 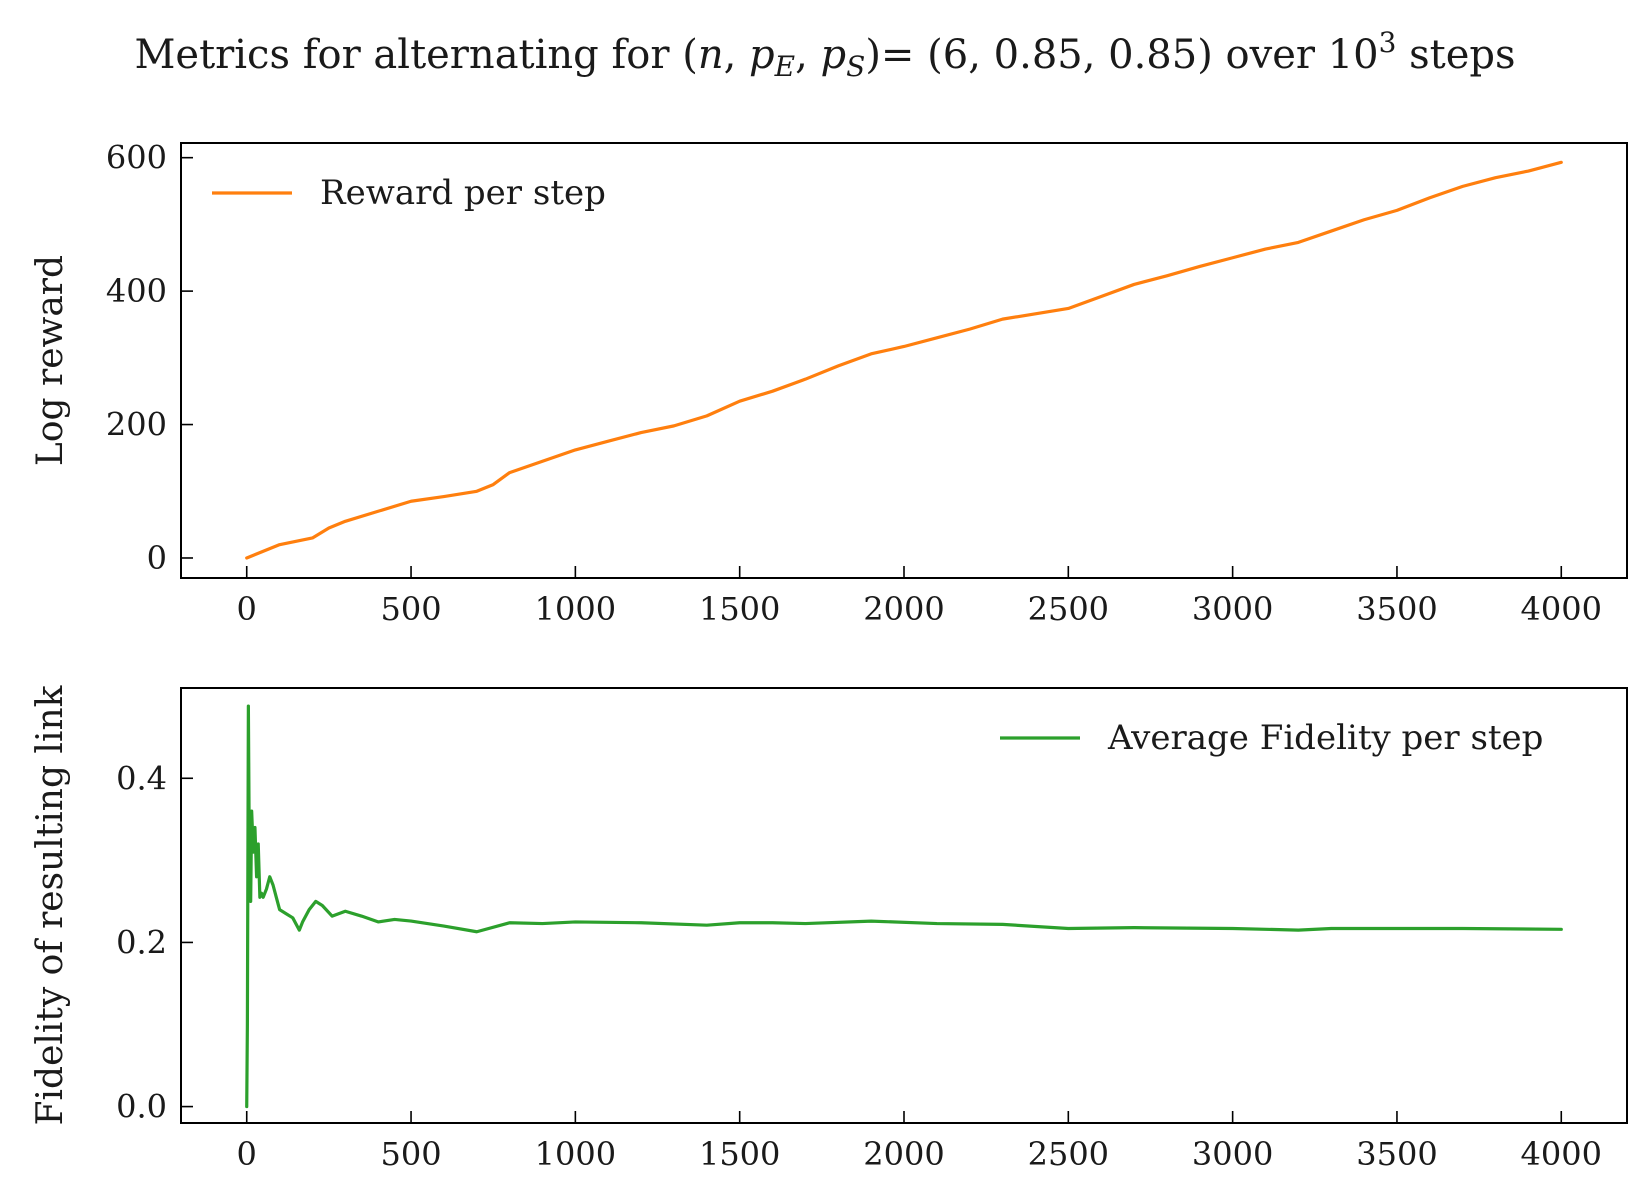 What do you see at coordinates (1388, 42) in the screenshot?
I see `title-superscript: 3` at bounding box center [1388, 42].